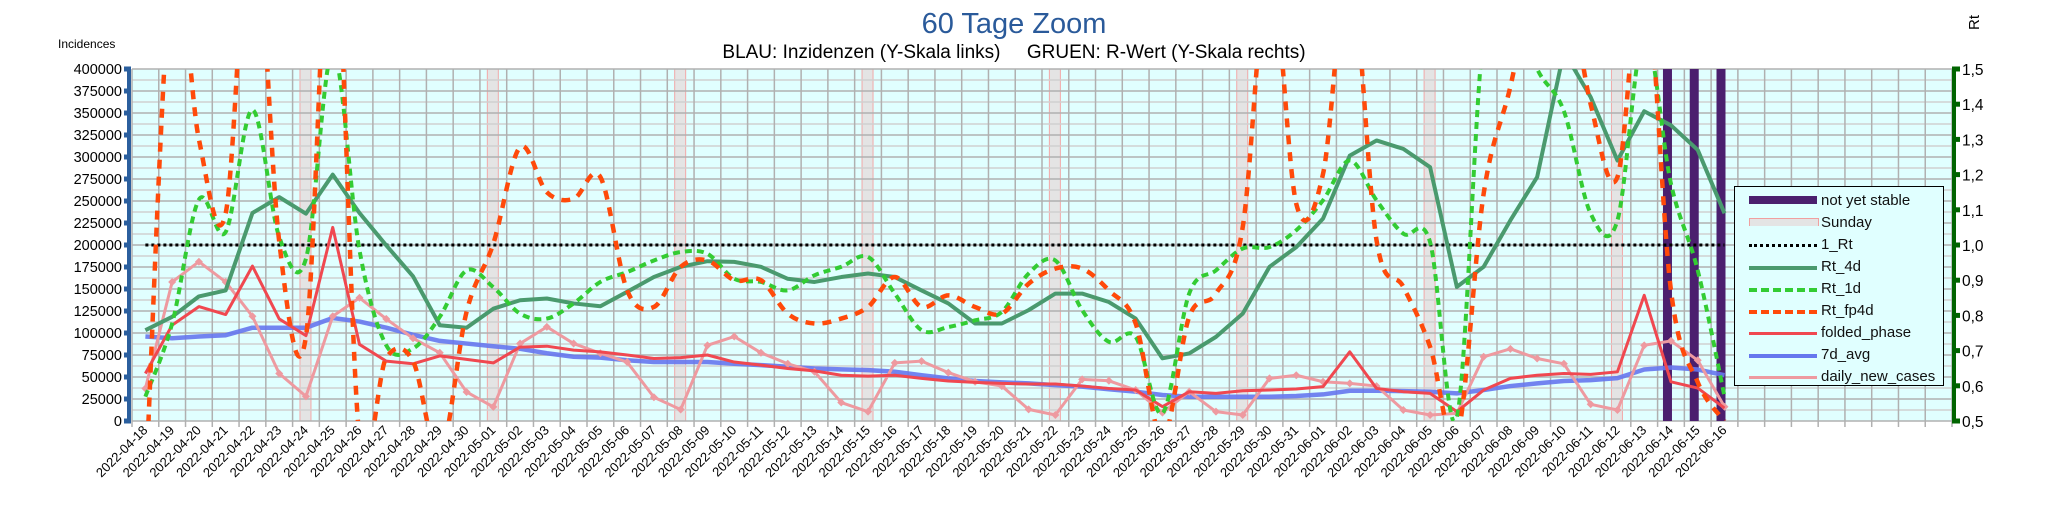  Describe the element at coordinates (1839, 267) in the screenshot. I see `legend-item-rt-4d: Rt_4d` at that location.